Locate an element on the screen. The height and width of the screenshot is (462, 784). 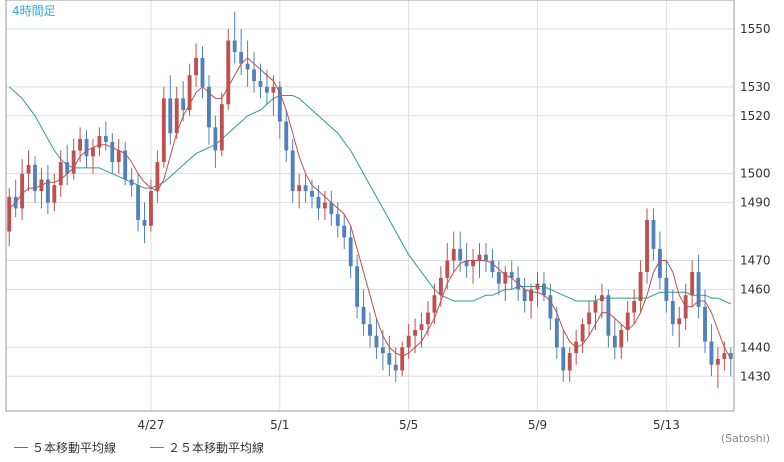
legend-ma5-label: ５本移動平均線 is located at coordinates (74, 447).